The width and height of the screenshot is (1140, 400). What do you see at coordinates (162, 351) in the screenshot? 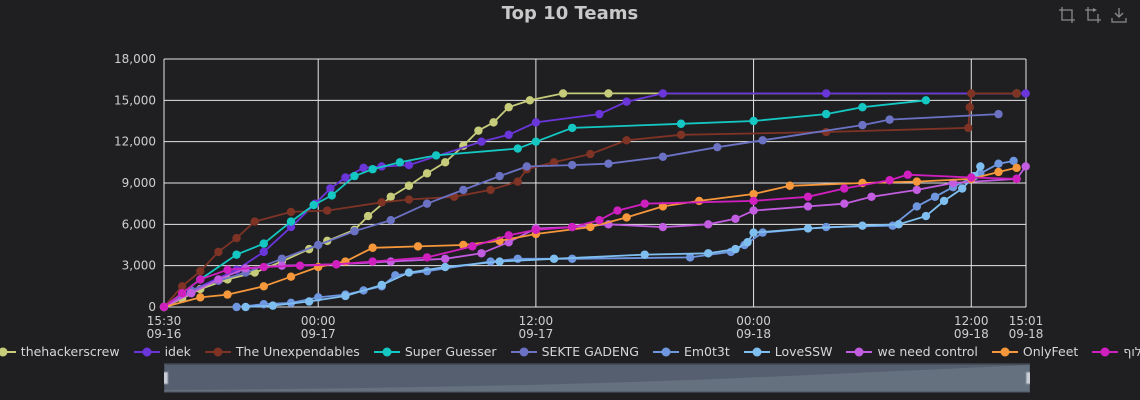
I see `legend-item: idek` at bounding box center [162, 351].